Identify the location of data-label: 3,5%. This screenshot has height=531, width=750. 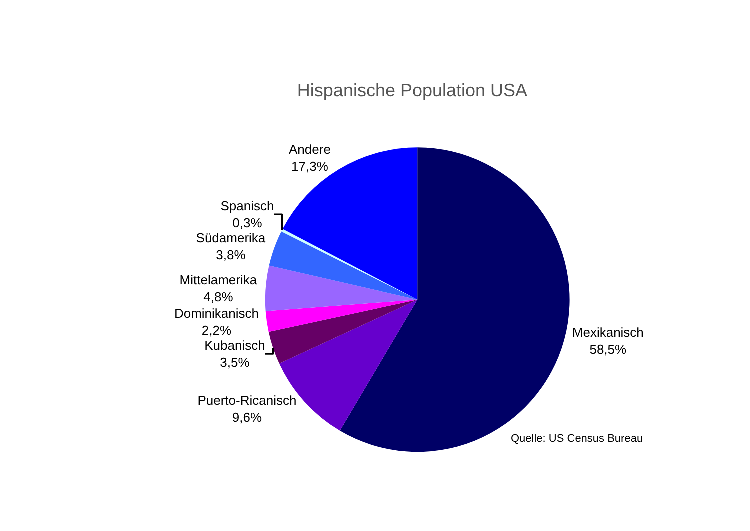
(235, 362).